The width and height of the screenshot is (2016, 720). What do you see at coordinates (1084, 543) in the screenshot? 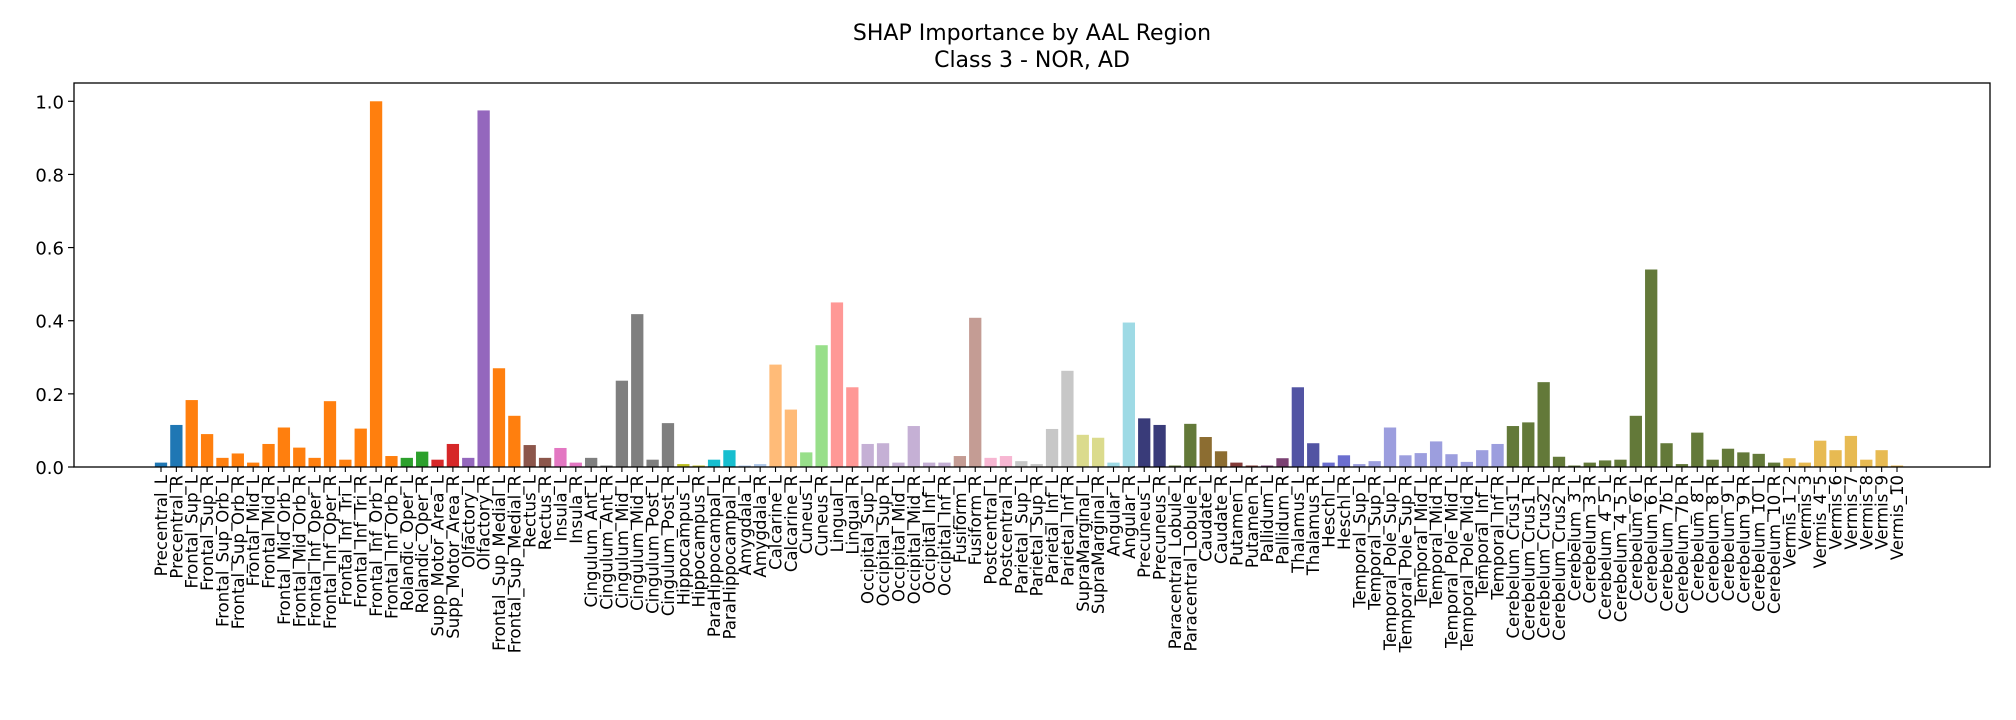
I see `x-tick-label: SupraMarginal_L` at bounding box center [1084, 543].